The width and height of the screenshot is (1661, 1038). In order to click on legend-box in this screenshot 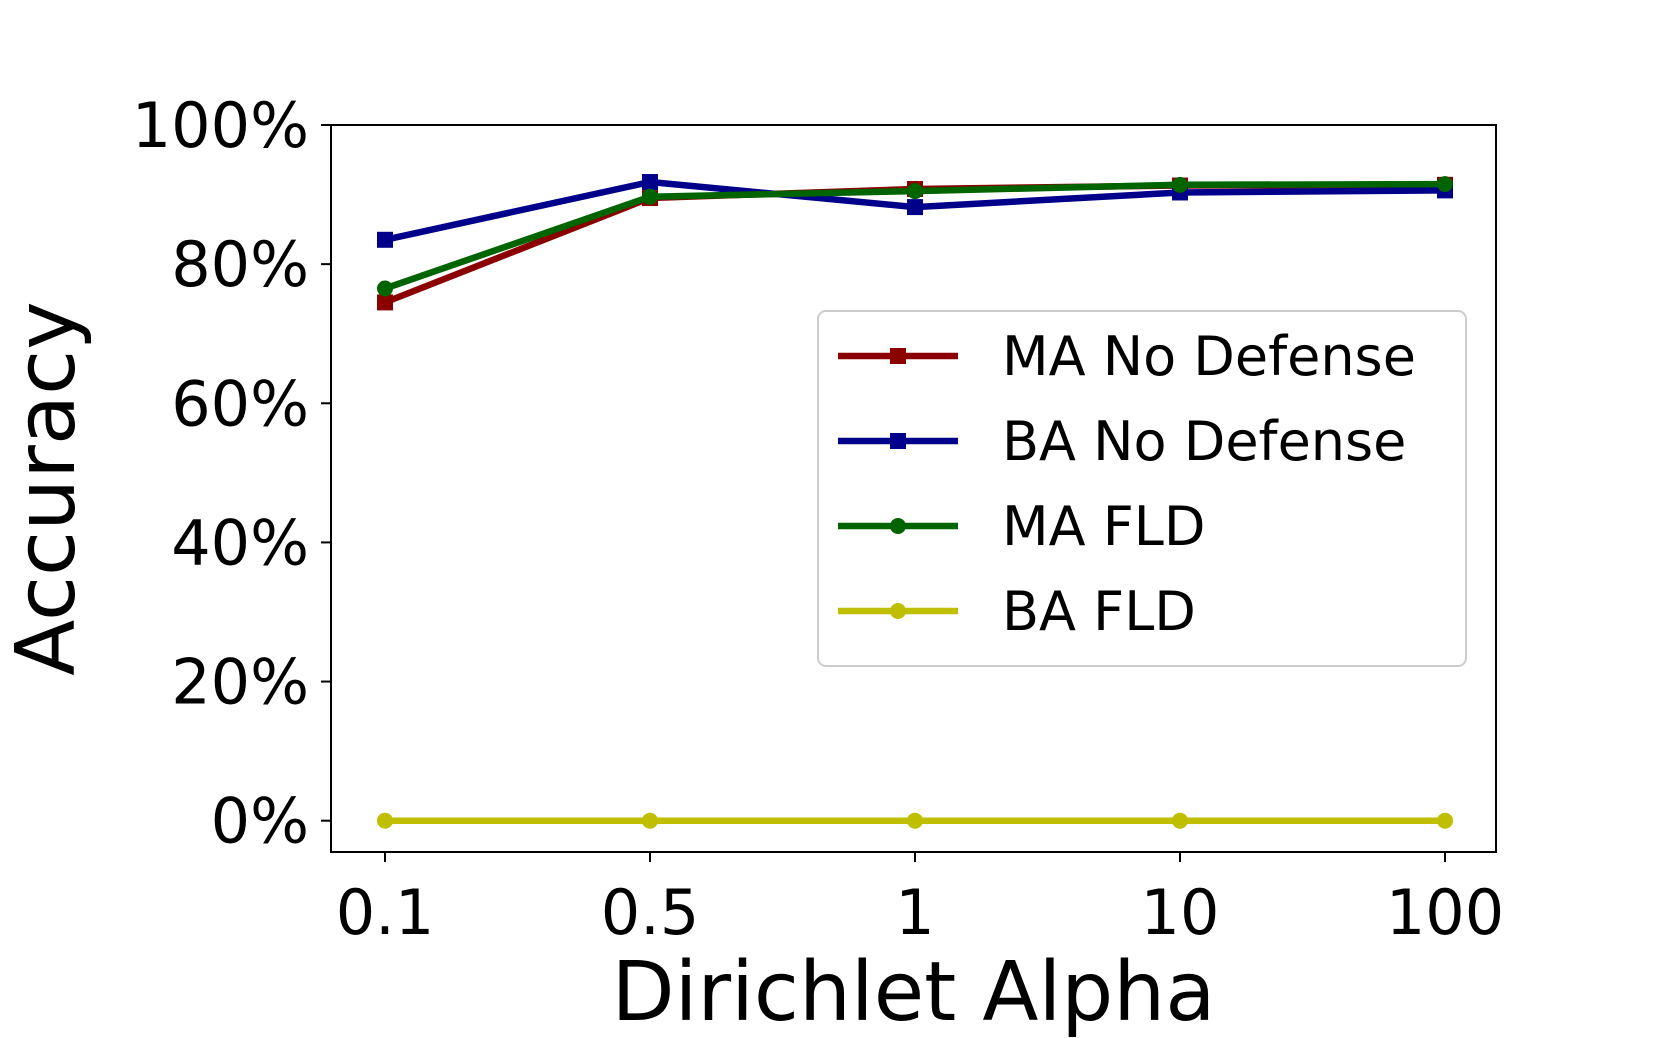, I will do `click(1142, 488)`.